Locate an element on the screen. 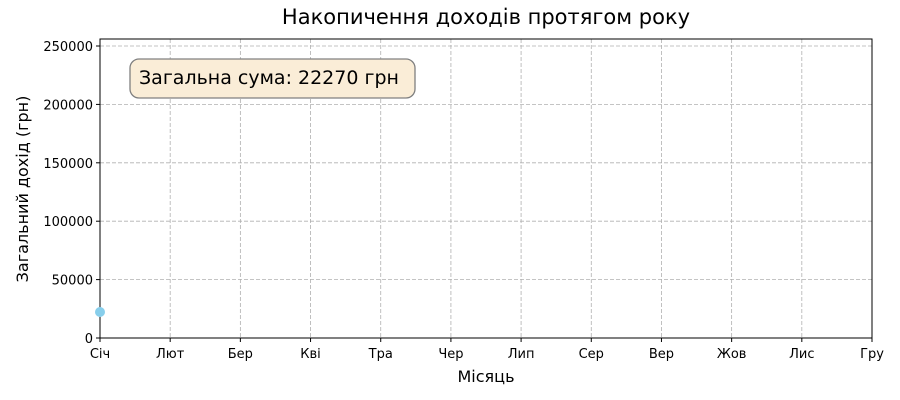 Image resolution: width=900 pixels, height=400 pixels. x-tick-label: Вер is located at coordinates (661, 354).